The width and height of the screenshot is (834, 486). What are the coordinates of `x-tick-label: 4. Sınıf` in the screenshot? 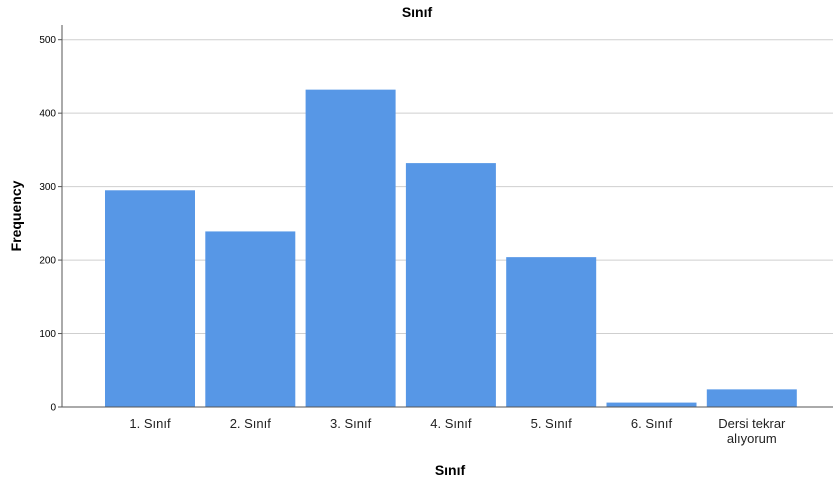 It's located at (451, 423).